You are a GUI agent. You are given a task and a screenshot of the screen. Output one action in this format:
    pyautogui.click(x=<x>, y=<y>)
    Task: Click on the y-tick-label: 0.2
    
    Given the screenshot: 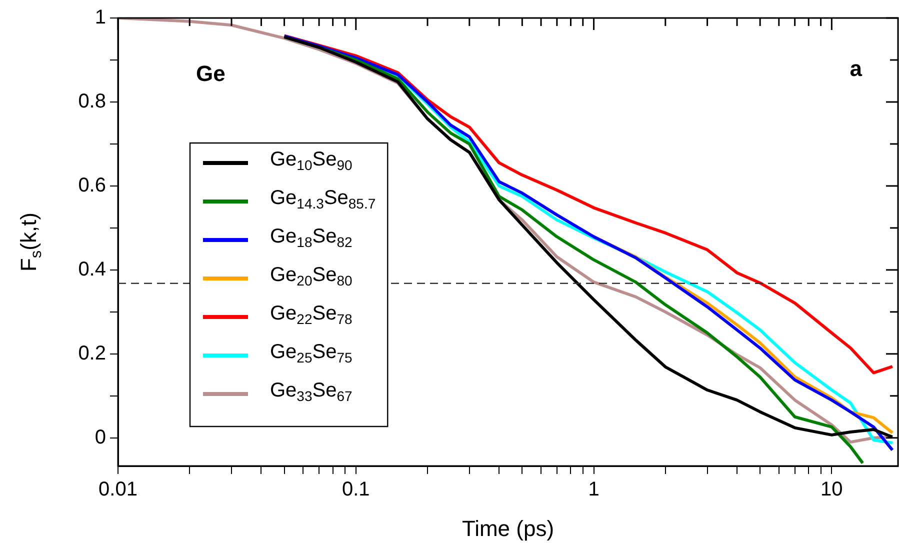 What is the action you would take?
    pyautogui.click(x=92, y=353)
    